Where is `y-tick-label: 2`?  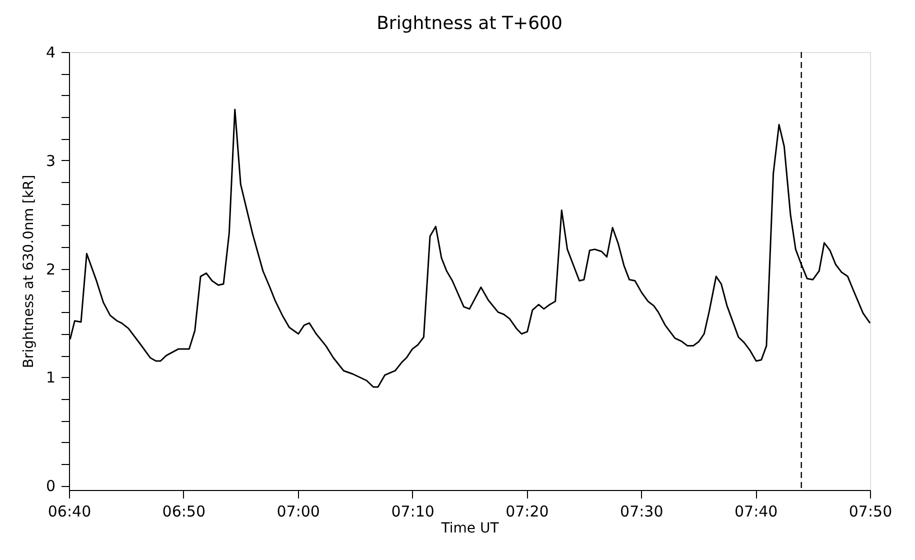
y-tick-label: 2 is located at coordinates (51, 269).